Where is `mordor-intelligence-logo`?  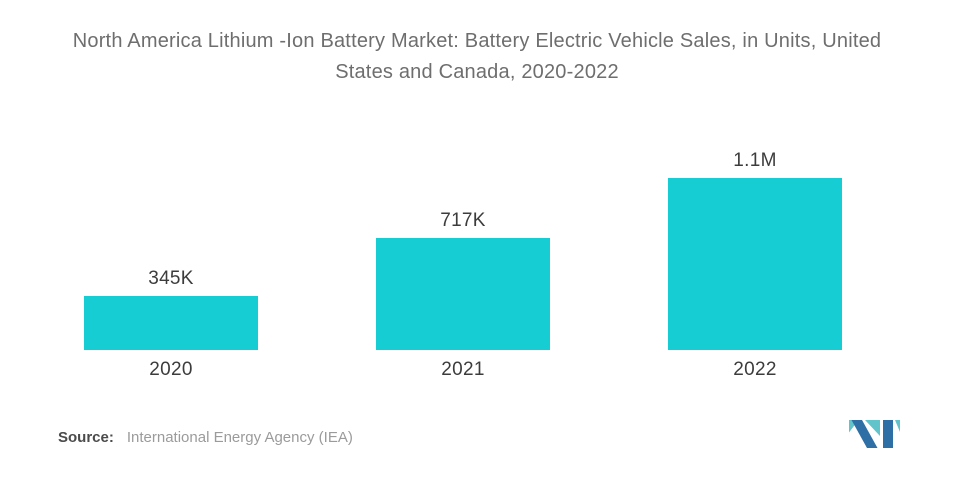
mordor-intelligence-logo is located at coordinates (874, 434).